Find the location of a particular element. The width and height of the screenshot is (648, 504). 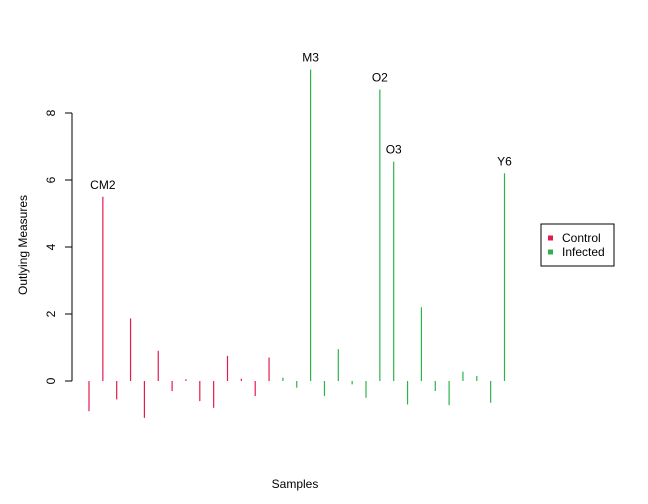

y-tick-label: 2 is located at coordinates (51, 313).